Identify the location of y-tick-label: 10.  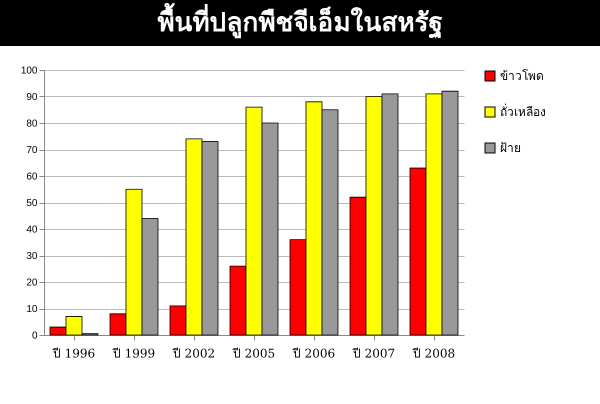
(32, 309).